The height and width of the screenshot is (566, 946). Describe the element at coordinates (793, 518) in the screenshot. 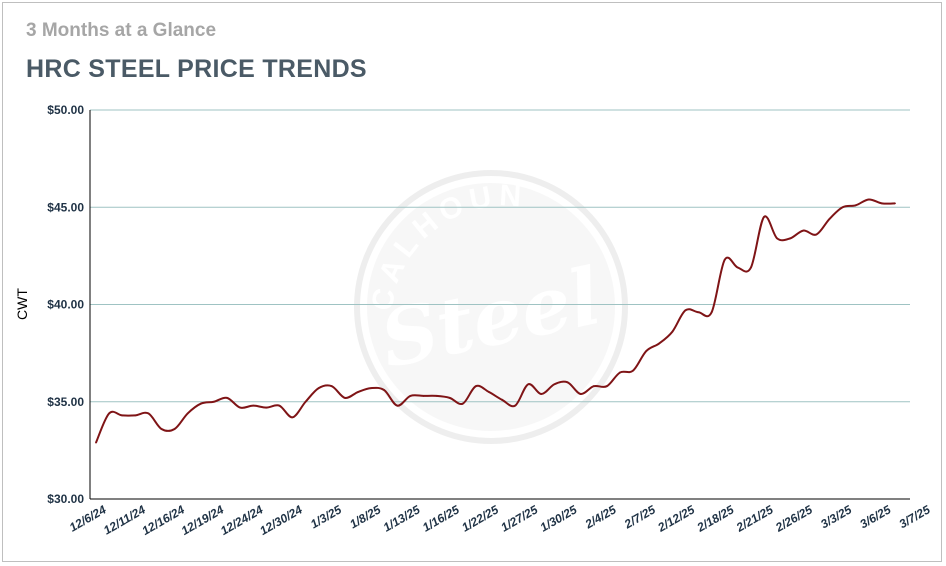

I see `x-tick-label: 2/26/25` at that location.